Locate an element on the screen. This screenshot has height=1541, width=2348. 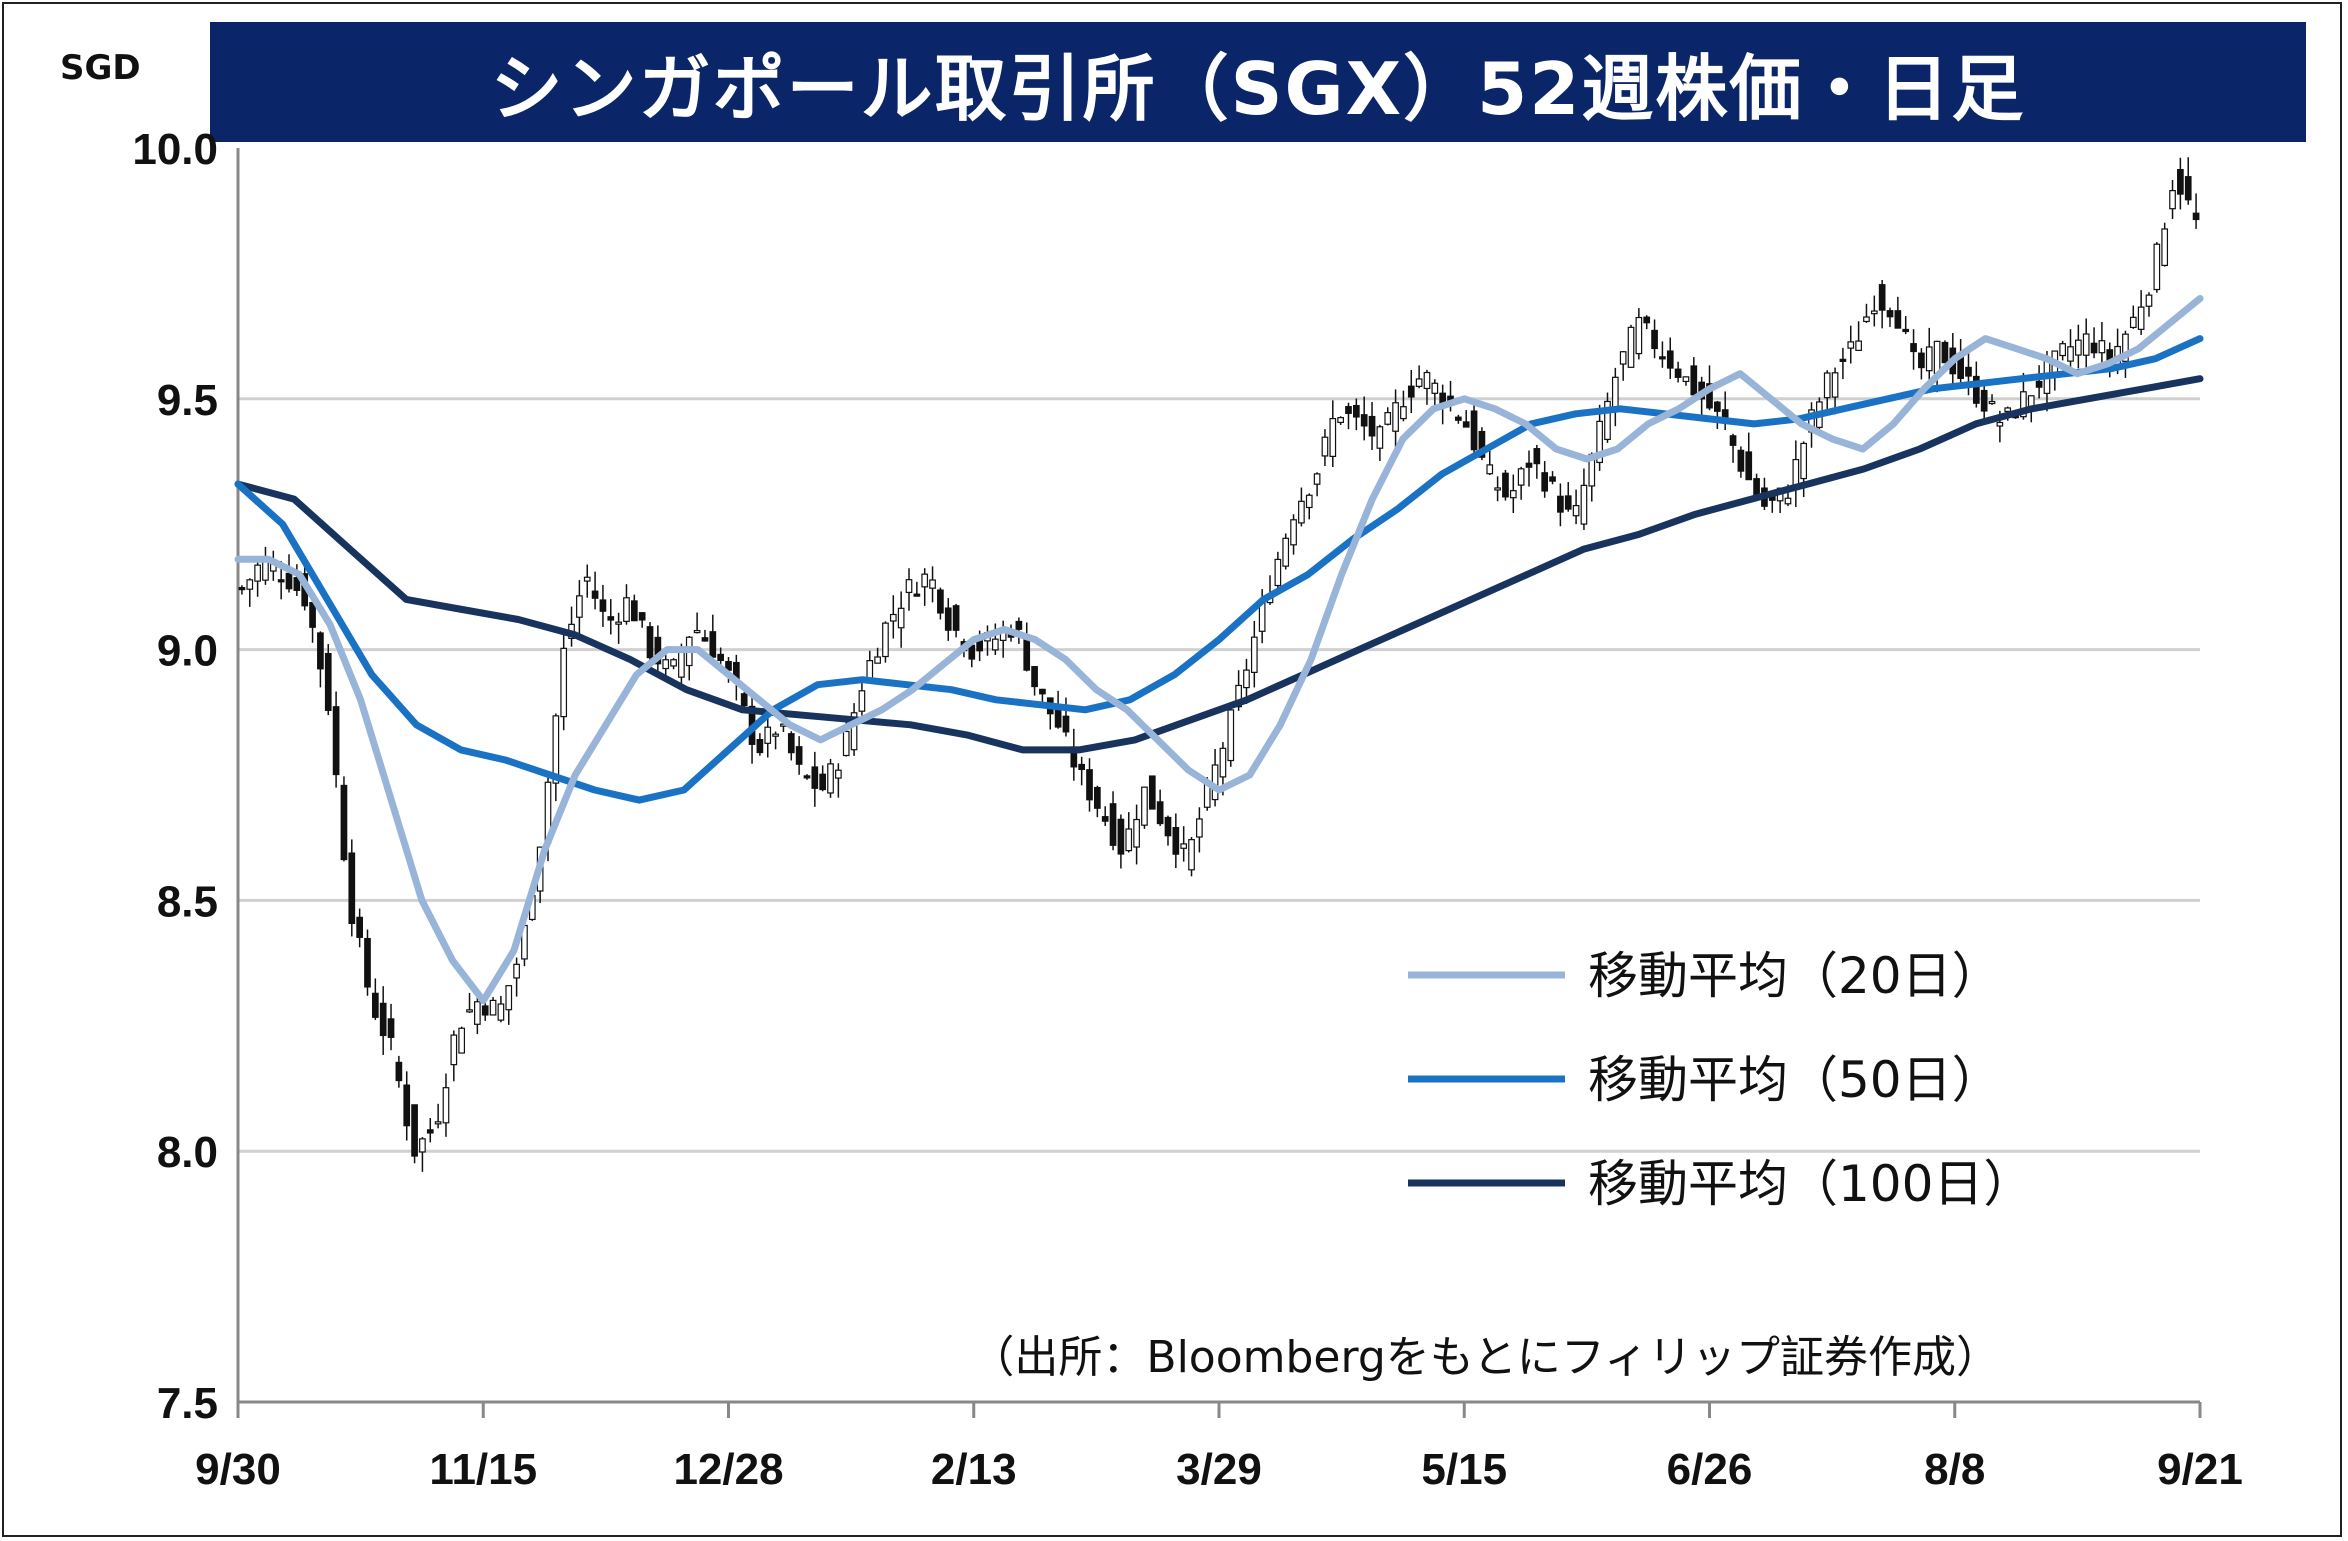
x-tick-label: 6/26 is located at coordinates (1710, 1469).